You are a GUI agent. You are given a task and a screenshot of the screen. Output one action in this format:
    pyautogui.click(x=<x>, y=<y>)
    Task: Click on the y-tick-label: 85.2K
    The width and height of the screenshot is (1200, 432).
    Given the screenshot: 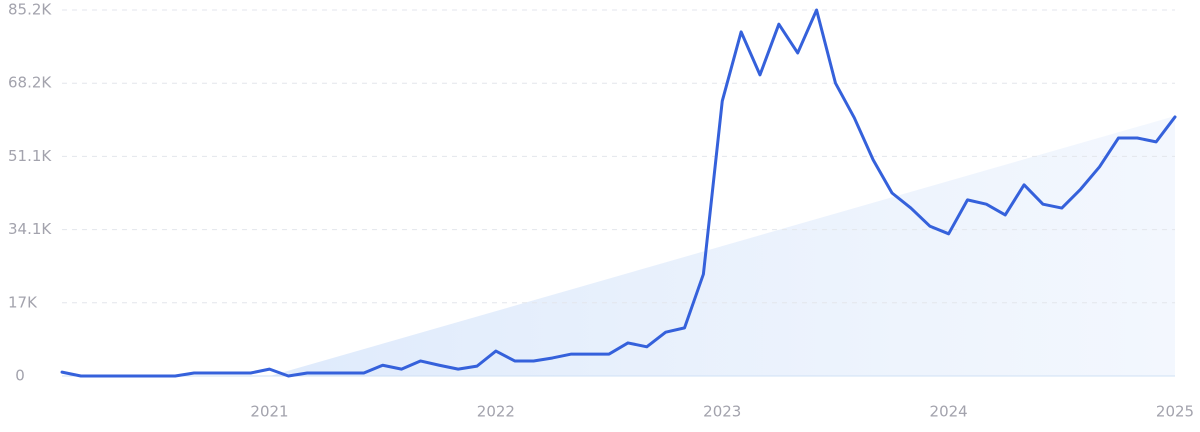 What is the action you would take?
    pyautogui.click(x=30, y=10)
    